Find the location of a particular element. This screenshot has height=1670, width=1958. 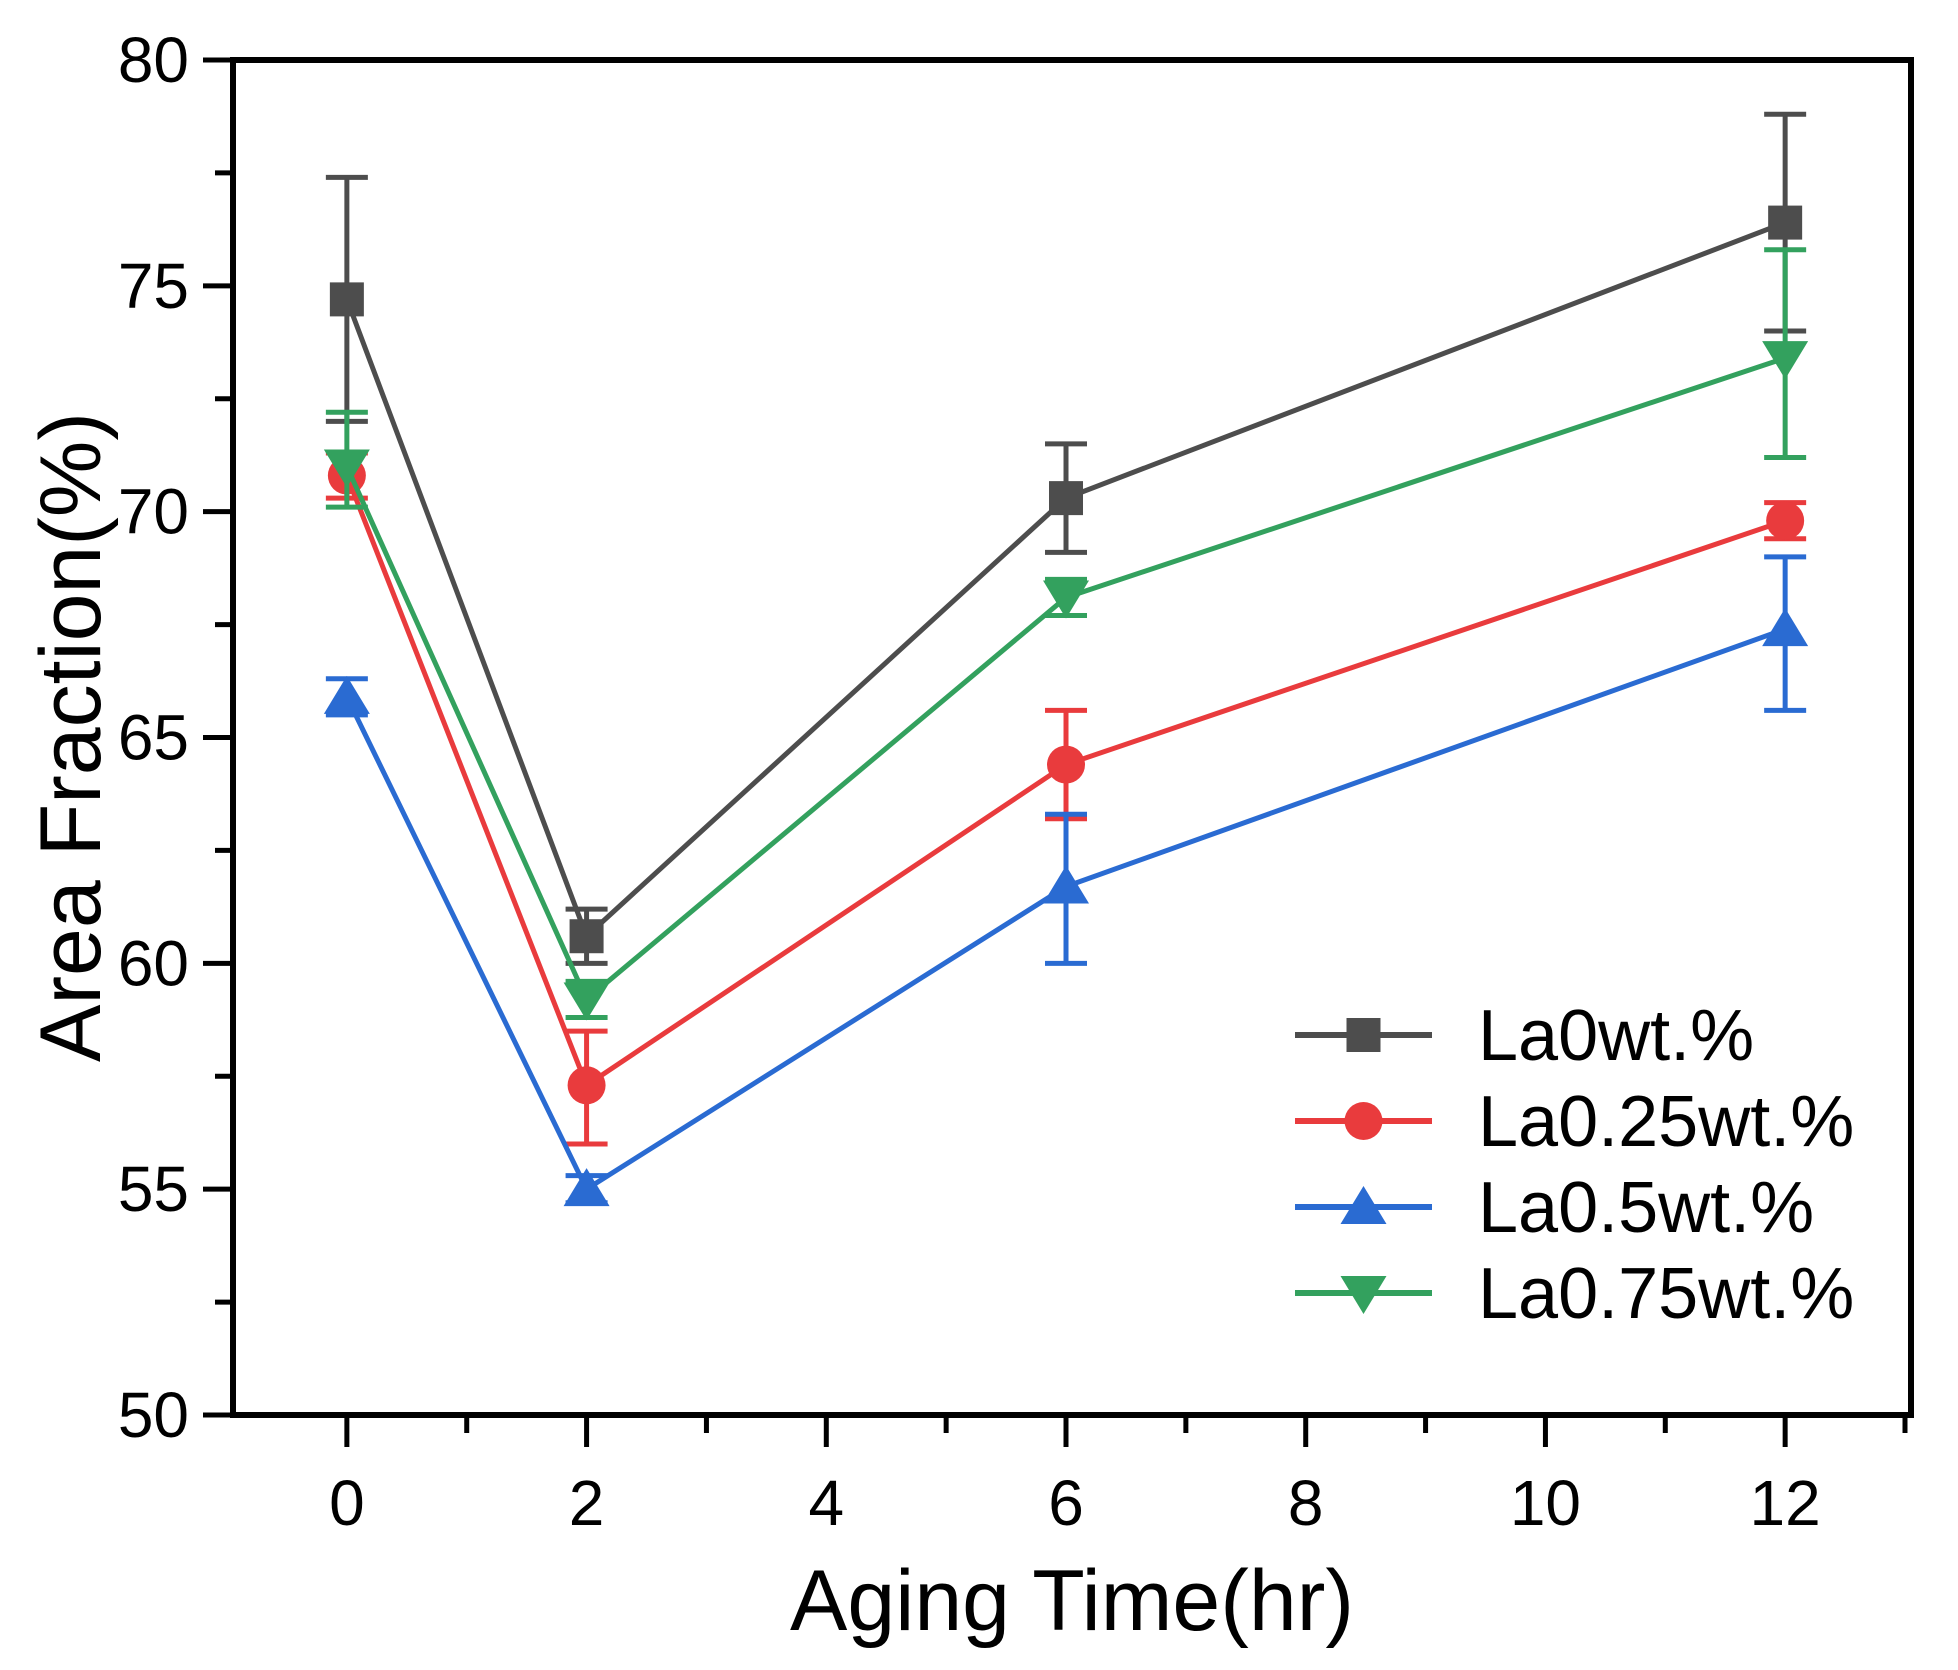

legend-item: La0.25wt.% is located at coordinates (1574, 1122).